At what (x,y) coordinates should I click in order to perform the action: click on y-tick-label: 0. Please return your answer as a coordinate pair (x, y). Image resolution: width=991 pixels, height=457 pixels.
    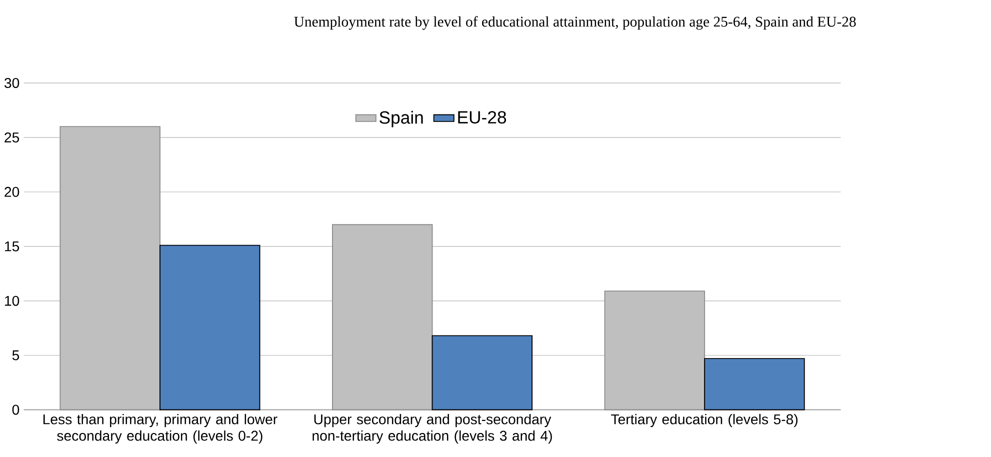
    Looking at the image, I should click on (16, 409).